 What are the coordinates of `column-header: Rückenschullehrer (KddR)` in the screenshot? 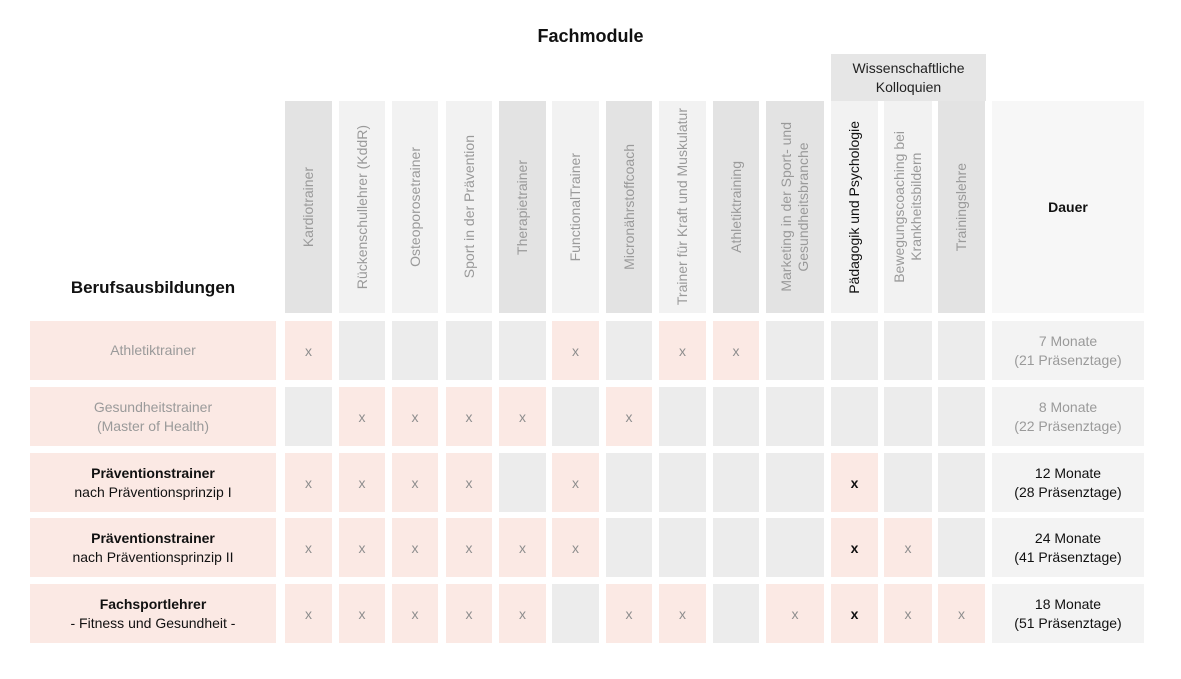 It's located at (362, 207).